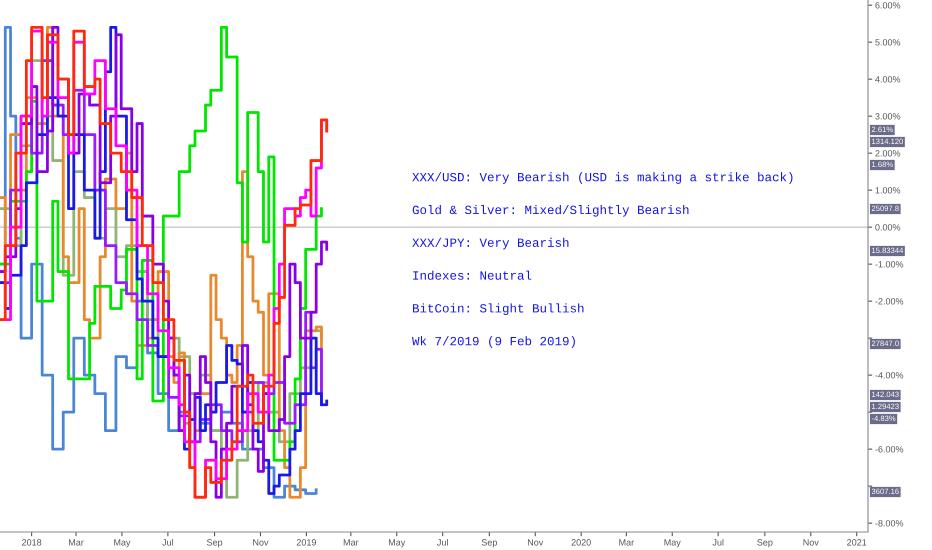 The image size is (932, 550). I want to click on annotation: XXX/USD: Very Bearish (USD is making a strike back), so click(602, 178).